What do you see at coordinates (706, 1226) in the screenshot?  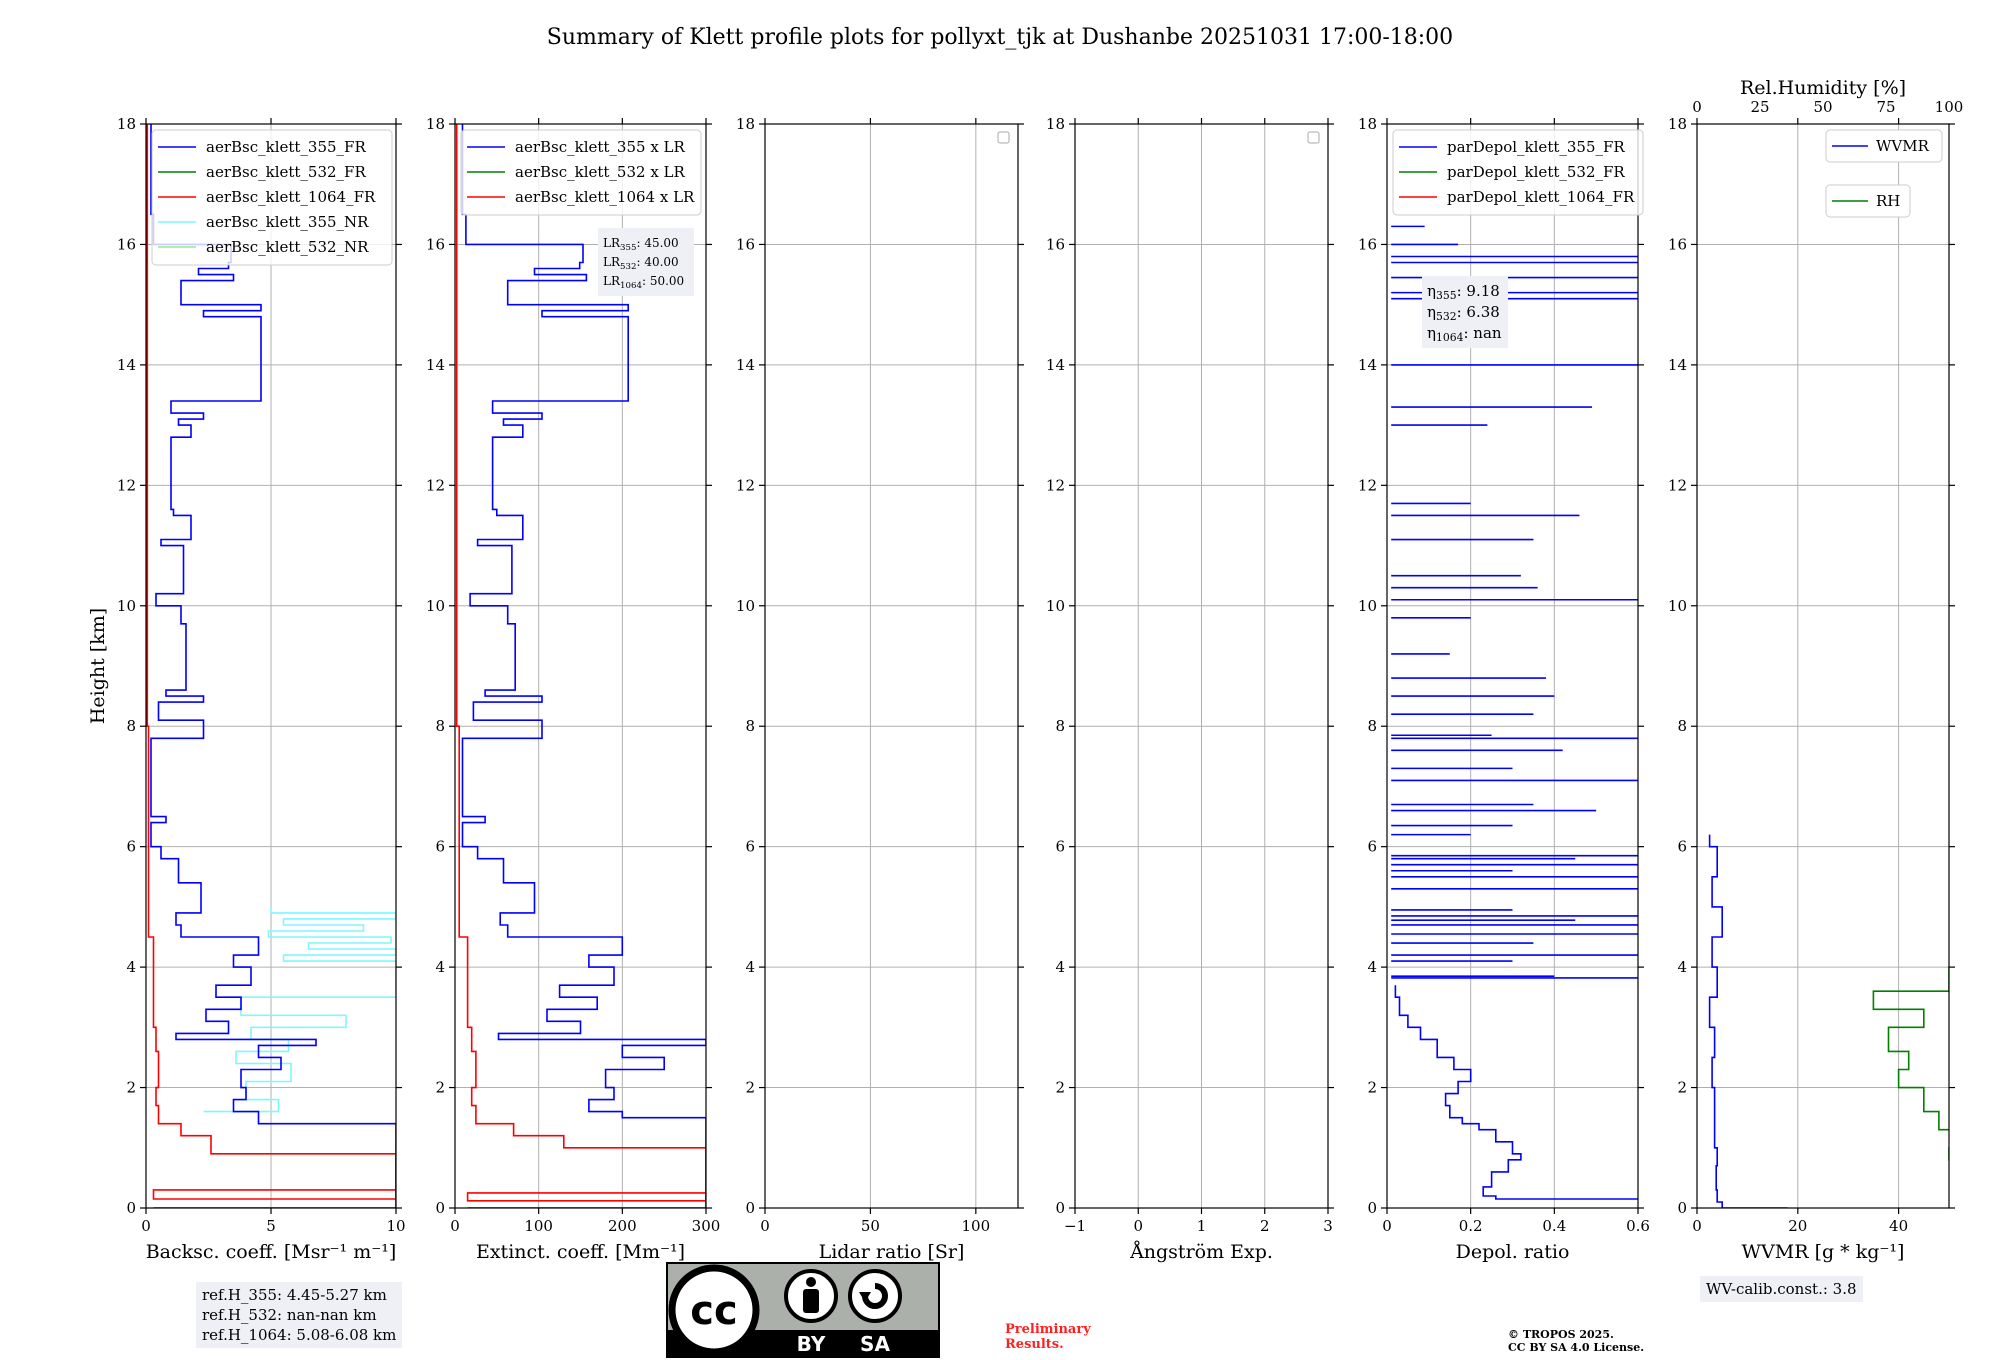 I see `x-tick-label: 300` at bounding box center [706, 1226].